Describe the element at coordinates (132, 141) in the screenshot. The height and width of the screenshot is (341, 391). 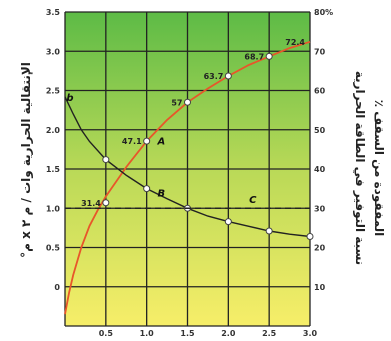
I see `data-label: 47.1` at that location.